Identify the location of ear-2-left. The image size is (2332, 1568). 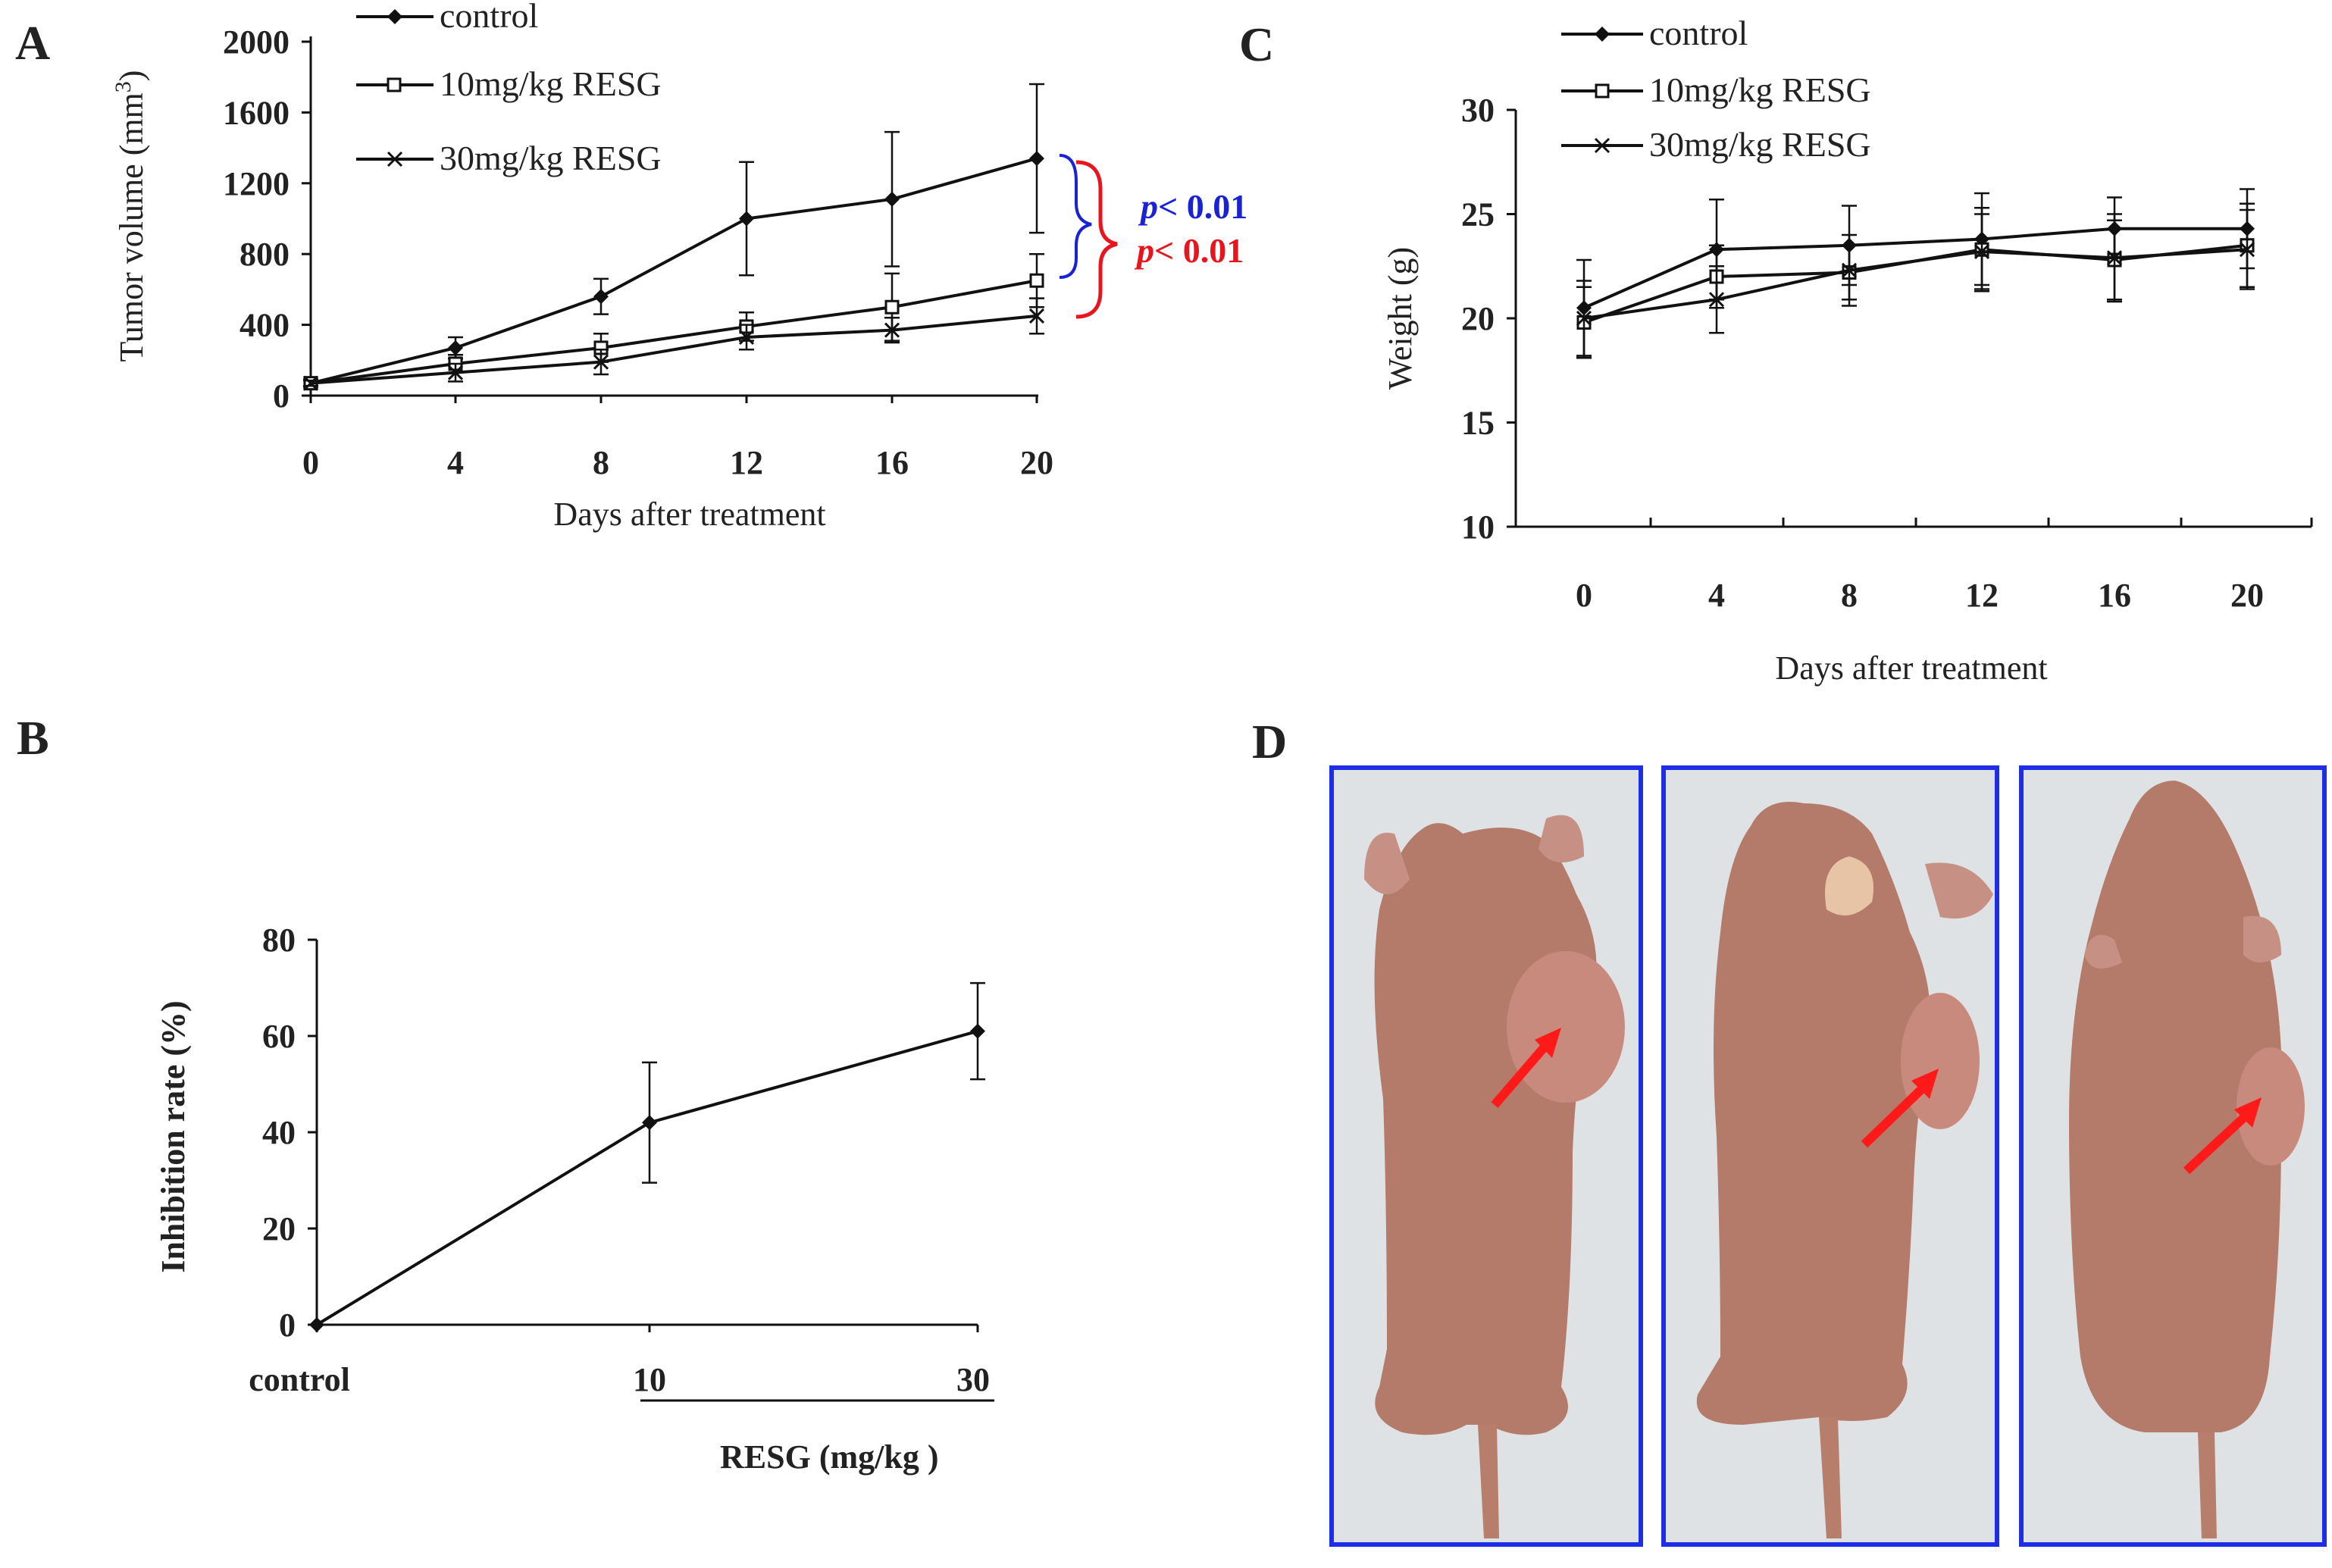
(1849, 885).